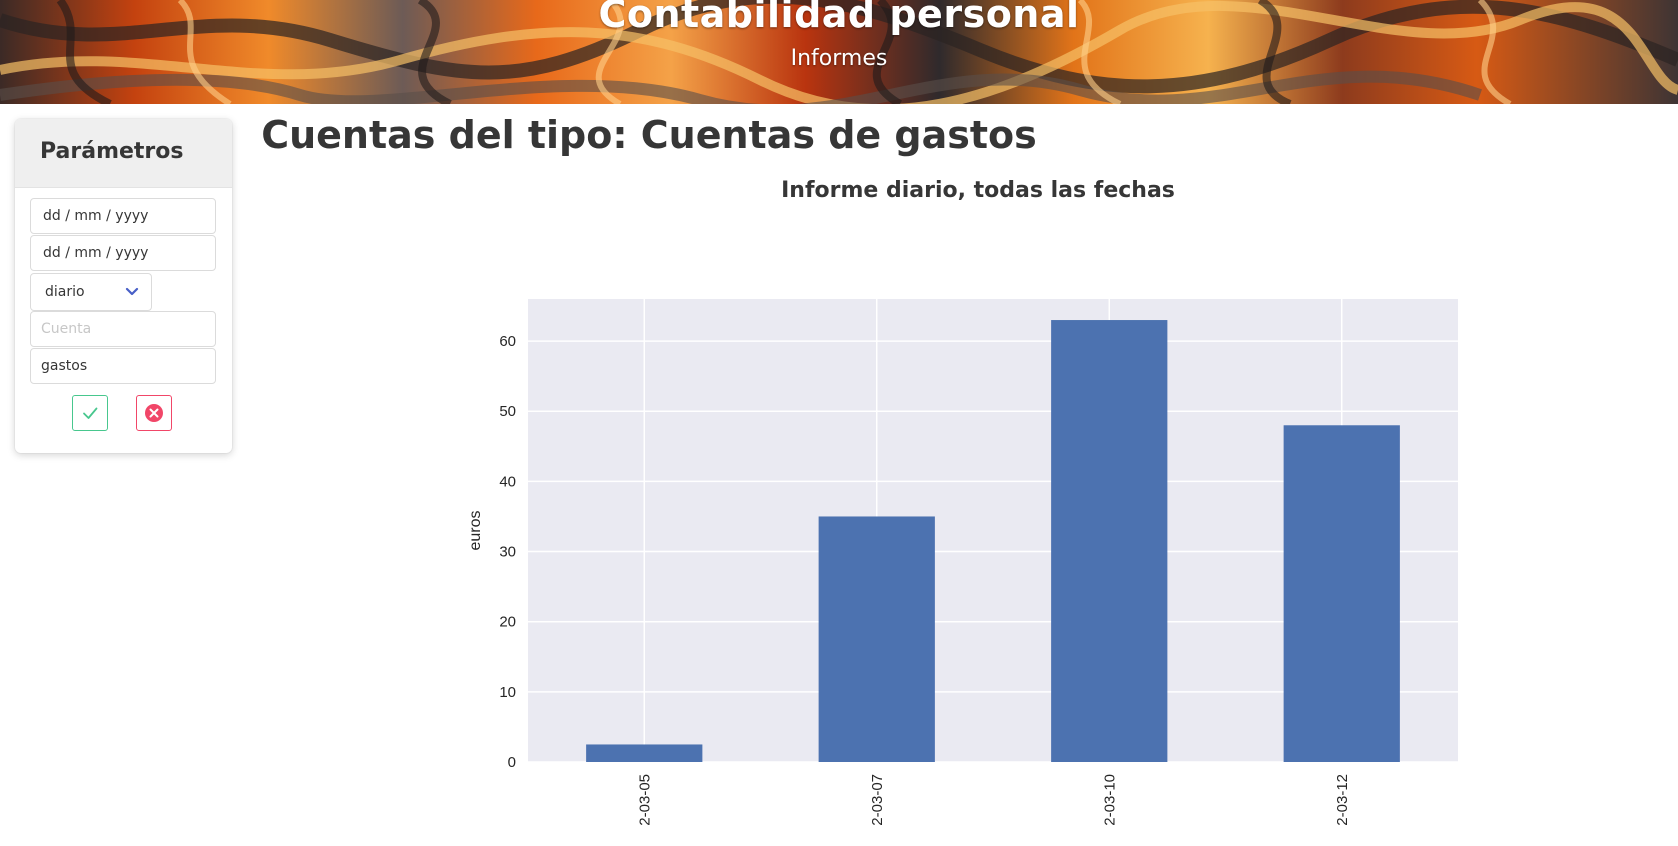 The image size is (1678, 846). I want to click on date-from-input: dd / mm / yyyy, so click(123, 216).